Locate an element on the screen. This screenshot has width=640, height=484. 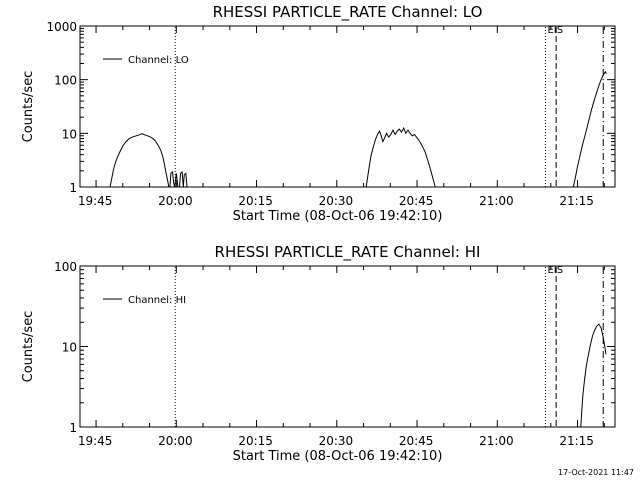
y-axis-label-1: Counts/sec is located at coordinates (28, 347).